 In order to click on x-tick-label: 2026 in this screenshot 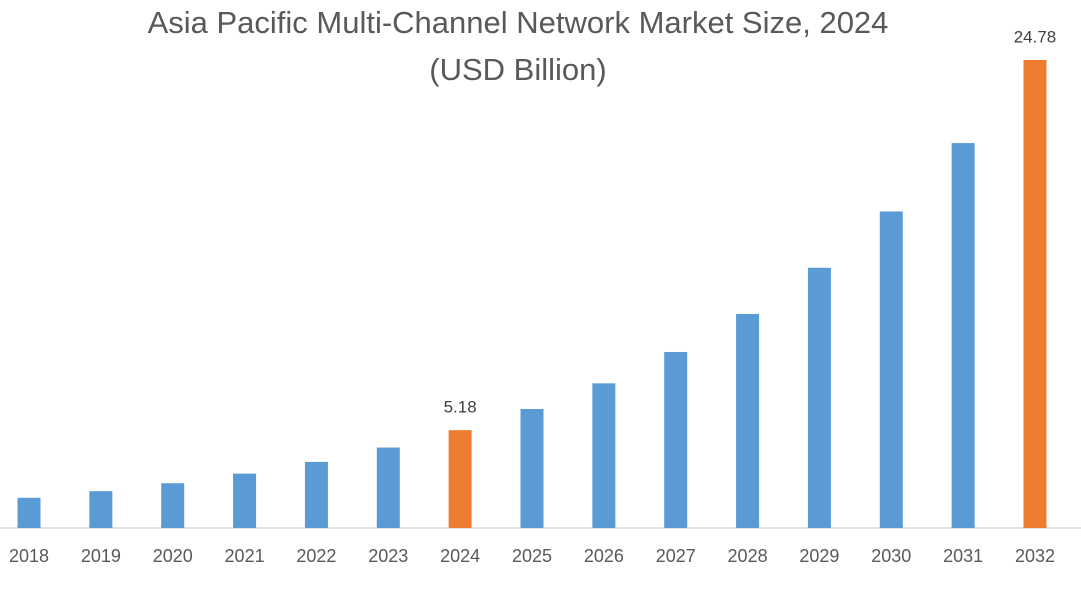, I will do `click(604, 556)`.